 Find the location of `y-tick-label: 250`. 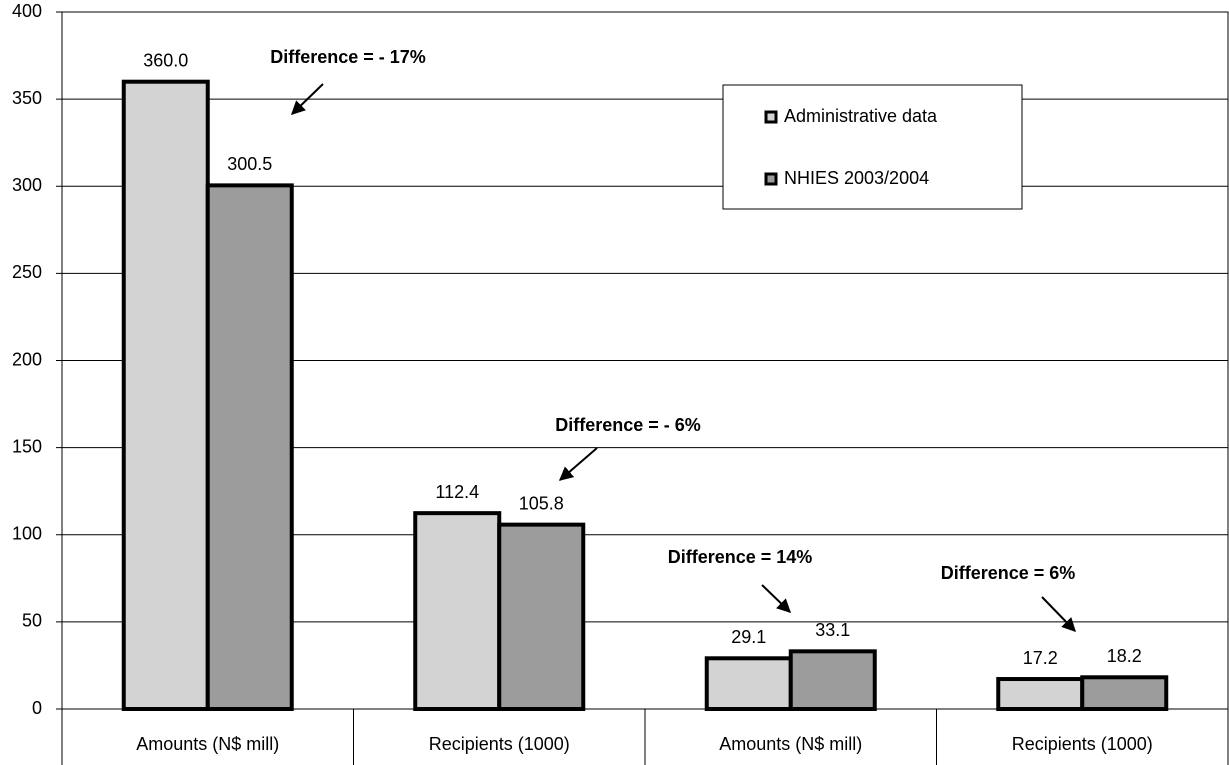

y-tick-label: 250 is located at coordinates (27, 272).